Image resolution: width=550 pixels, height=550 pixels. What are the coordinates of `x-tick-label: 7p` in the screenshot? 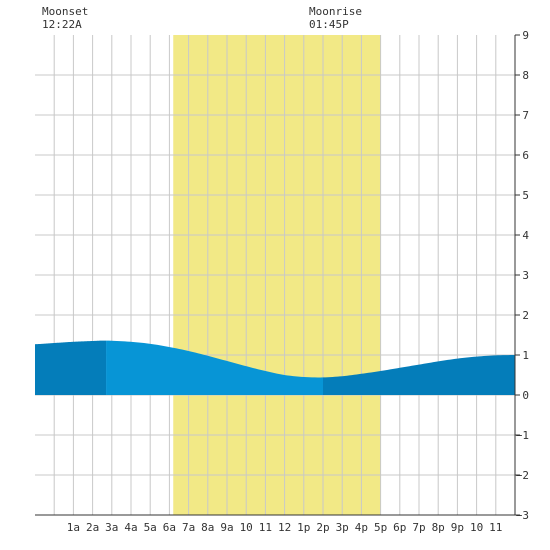 It's located at (418, 527).